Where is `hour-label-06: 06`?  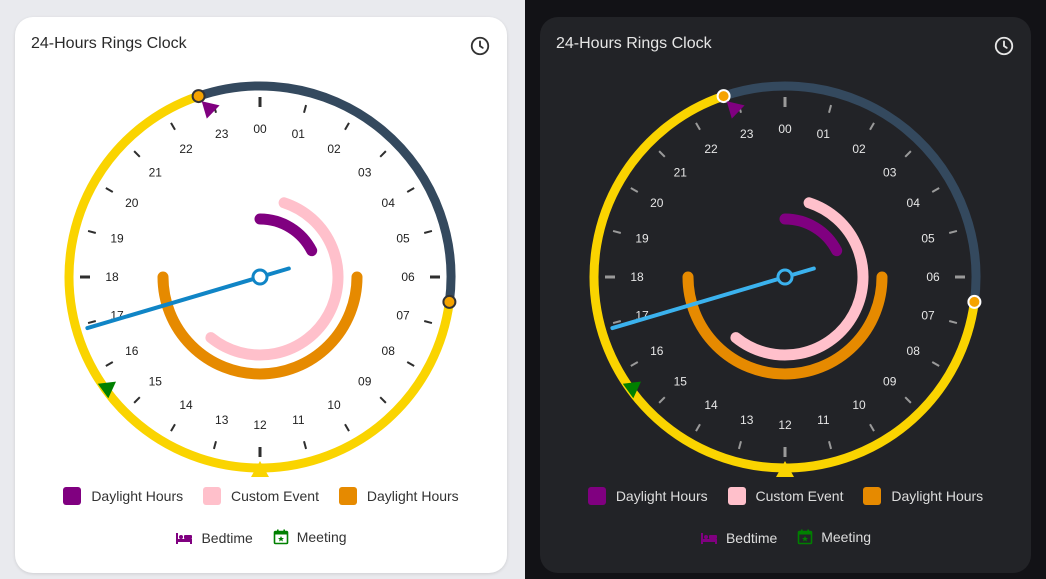
hour-label-06: 06 is located at coordinates (408, 277).